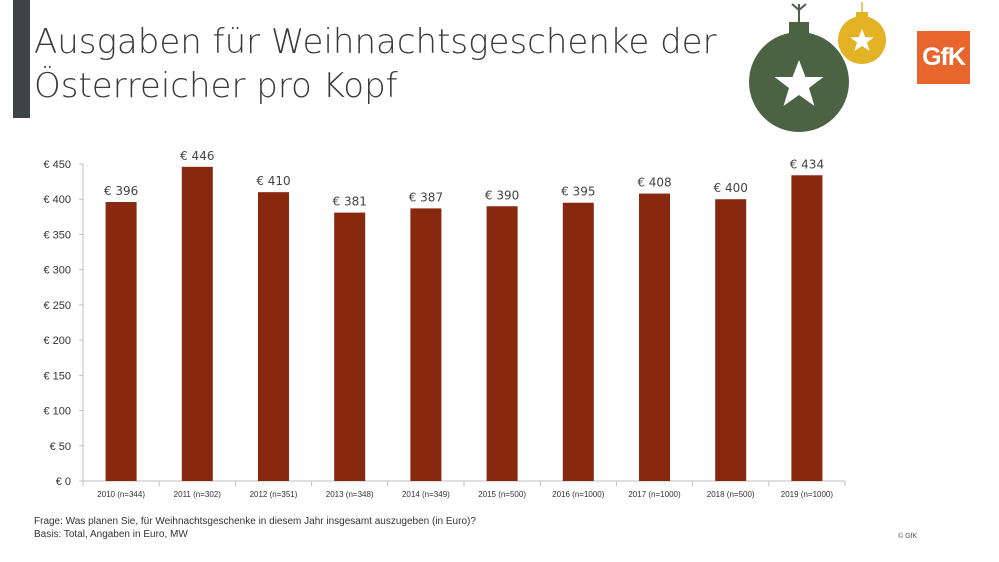  Describe the element at coordinates (57, 306) in the screenshot. I see `y-tick-label: € 250` at that location.